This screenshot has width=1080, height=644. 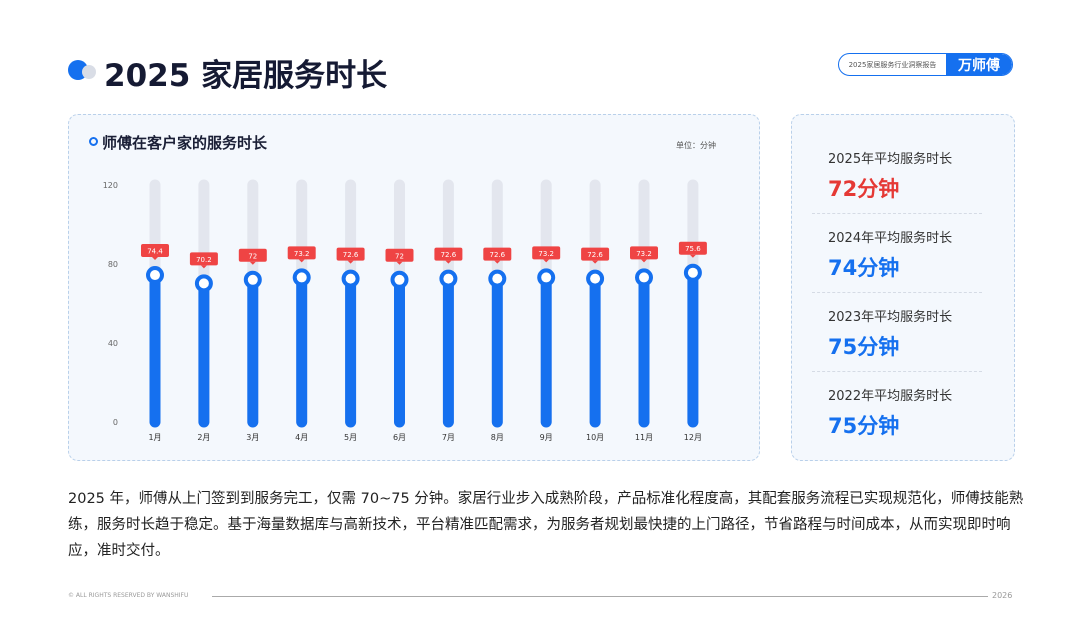 What do you see at coordinates (890, 333) in the screenshot?
I see `stat-item: 2023年平均服务时长 75分钟` at bounding box center [890, 333].